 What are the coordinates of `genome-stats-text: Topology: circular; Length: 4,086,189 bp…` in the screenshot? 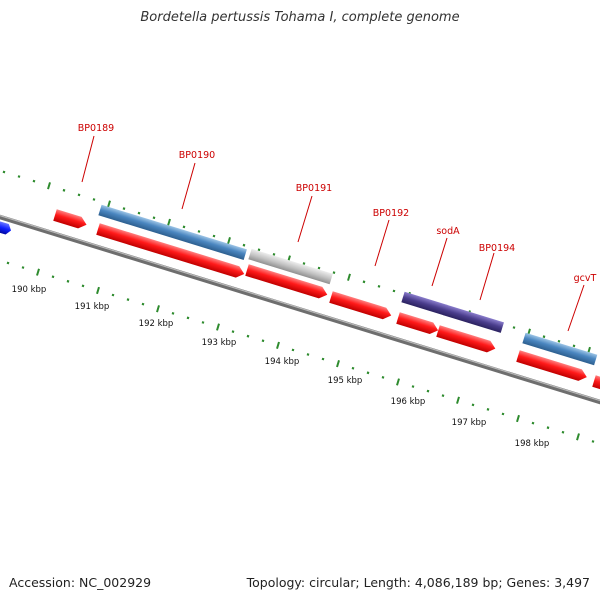 It's located at (418, 582).